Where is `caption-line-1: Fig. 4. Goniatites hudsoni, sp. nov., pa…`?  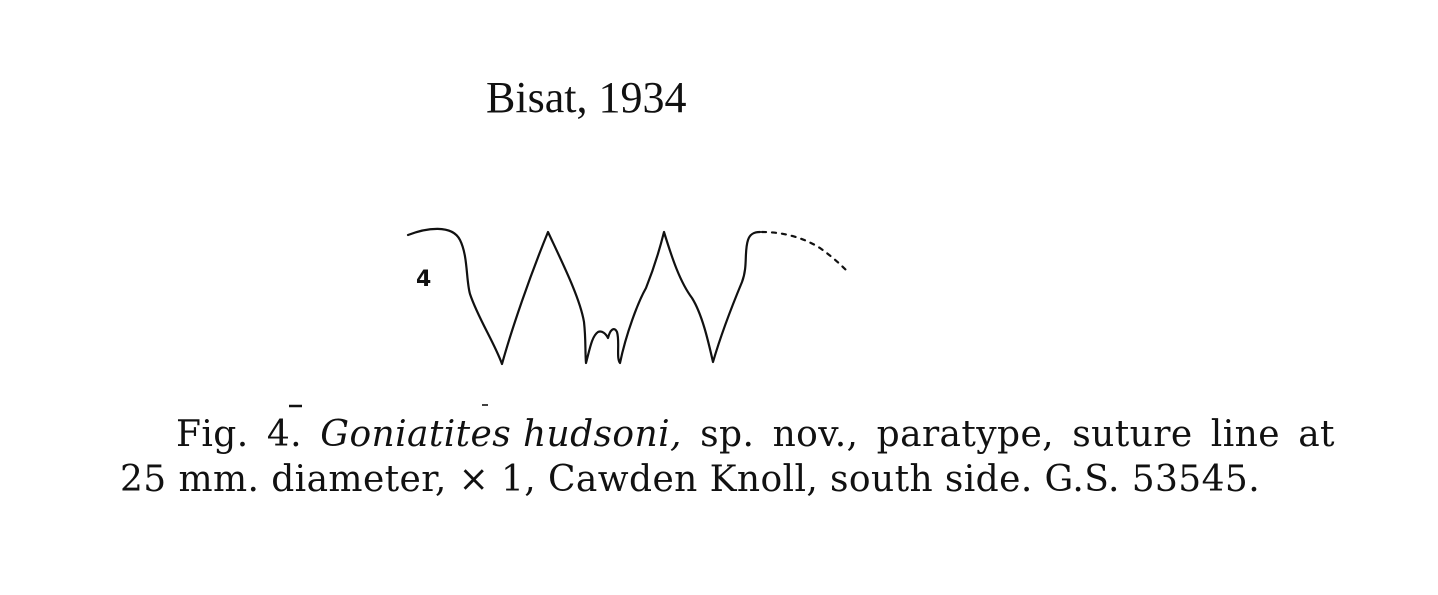 caption-line-1: Fig. 4. Goniatites hudsoni, sp. nov., pa… is located at coordinates (727, 434).